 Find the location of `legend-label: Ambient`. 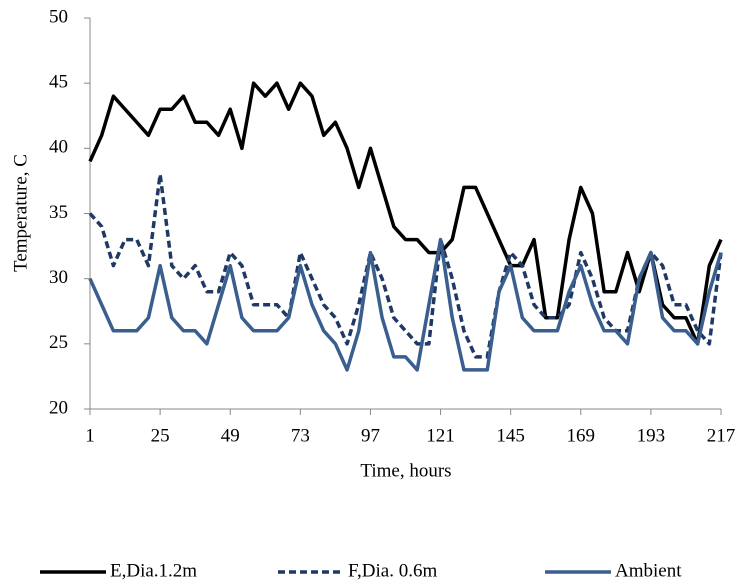

legend-label: Ambient is located at coordinates (648, 570).